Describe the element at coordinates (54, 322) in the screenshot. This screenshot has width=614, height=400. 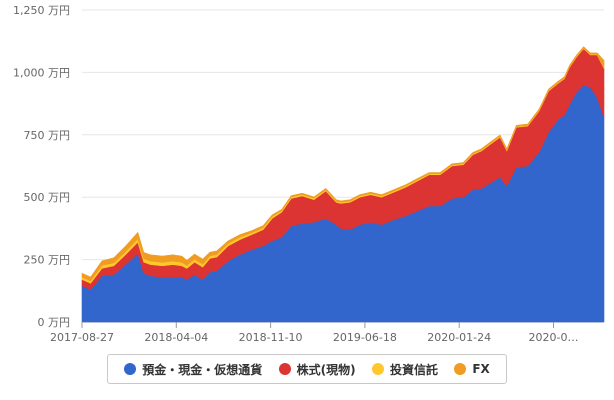
I see `y-tick-label: 0 万円` at that location.